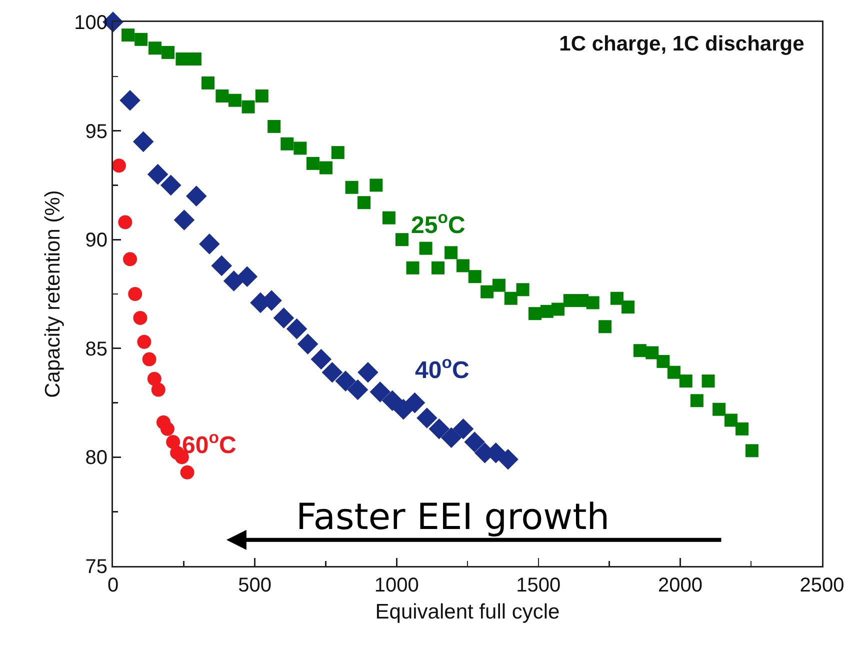 The image size is (859, 650). Describe the element at coordinates (396, 585) in the screenshot. I see `x-tick-label: 1000` at that location.